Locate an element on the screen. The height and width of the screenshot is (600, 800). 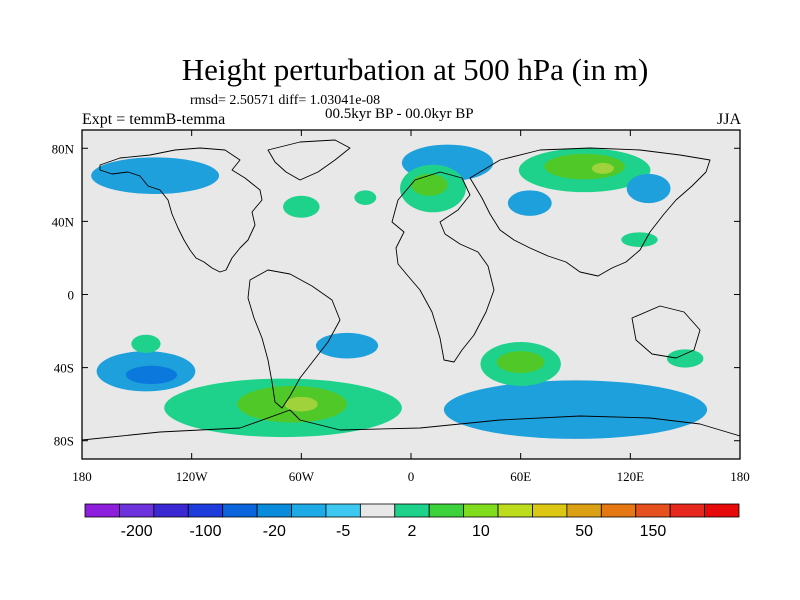
lat-tick-label: 80N is located at coordinates (63, 148).